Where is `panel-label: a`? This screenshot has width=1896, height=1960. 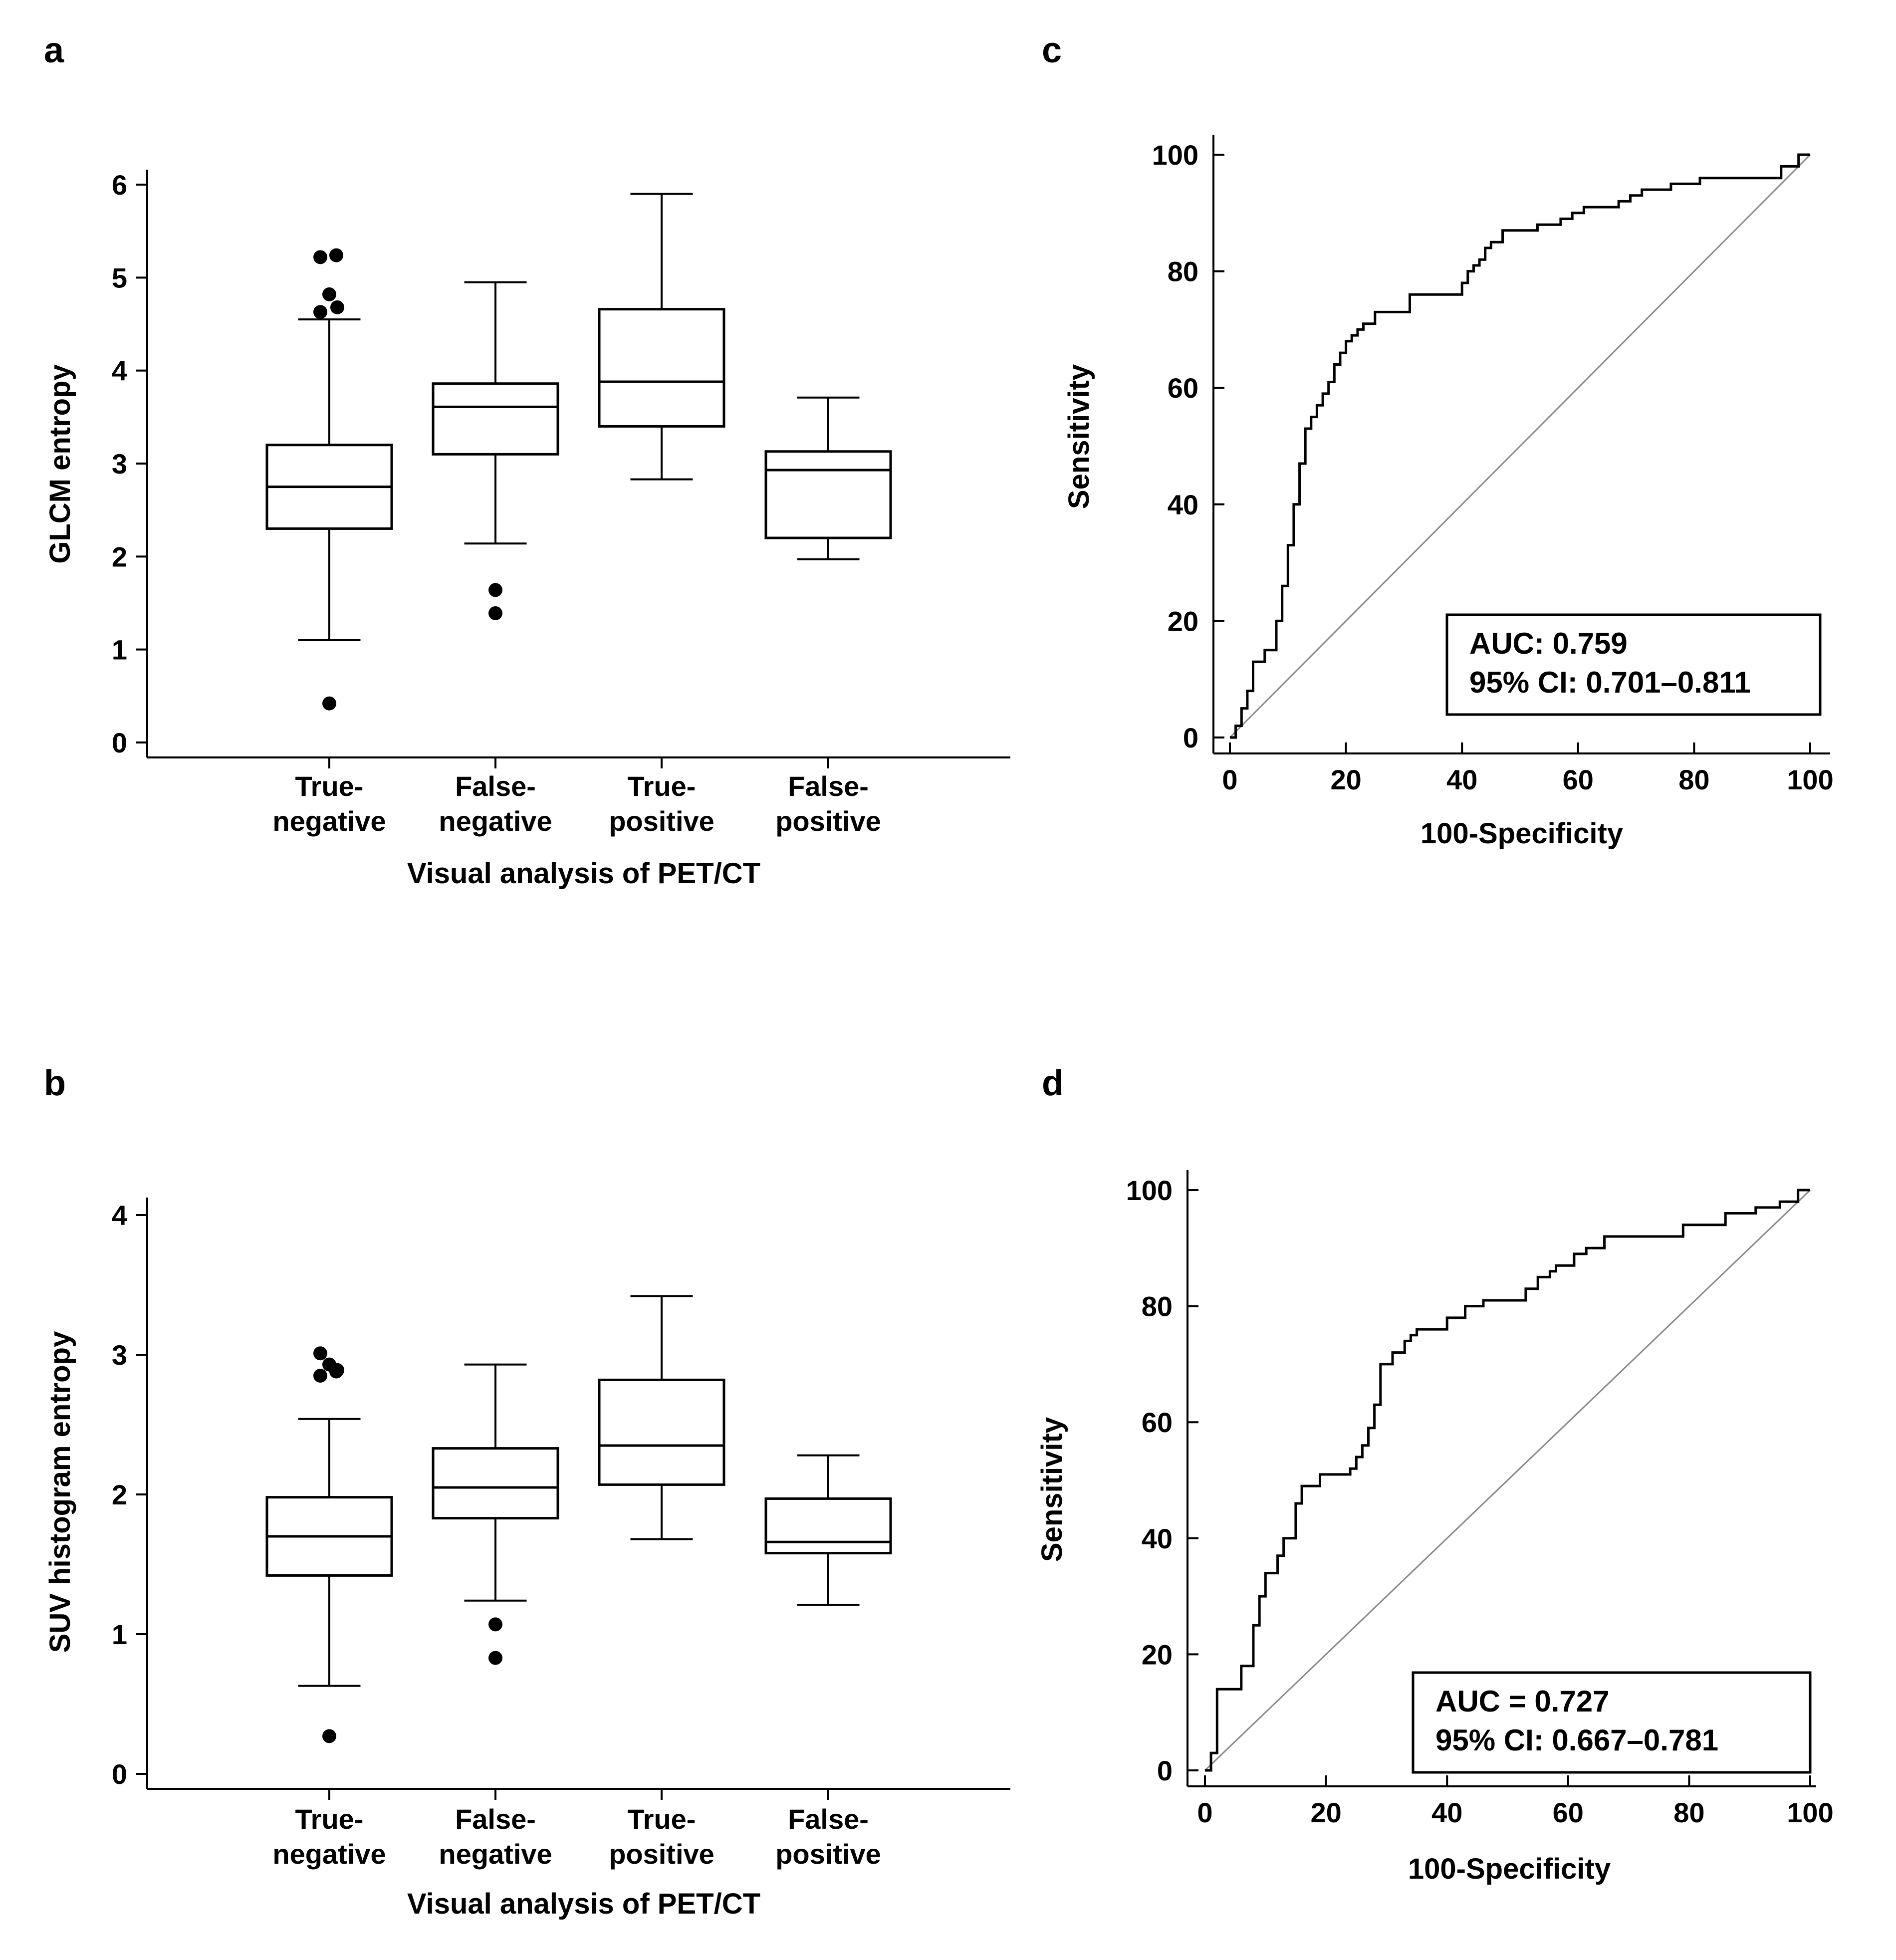 panel-label: a is located at coordinates (54, 50).